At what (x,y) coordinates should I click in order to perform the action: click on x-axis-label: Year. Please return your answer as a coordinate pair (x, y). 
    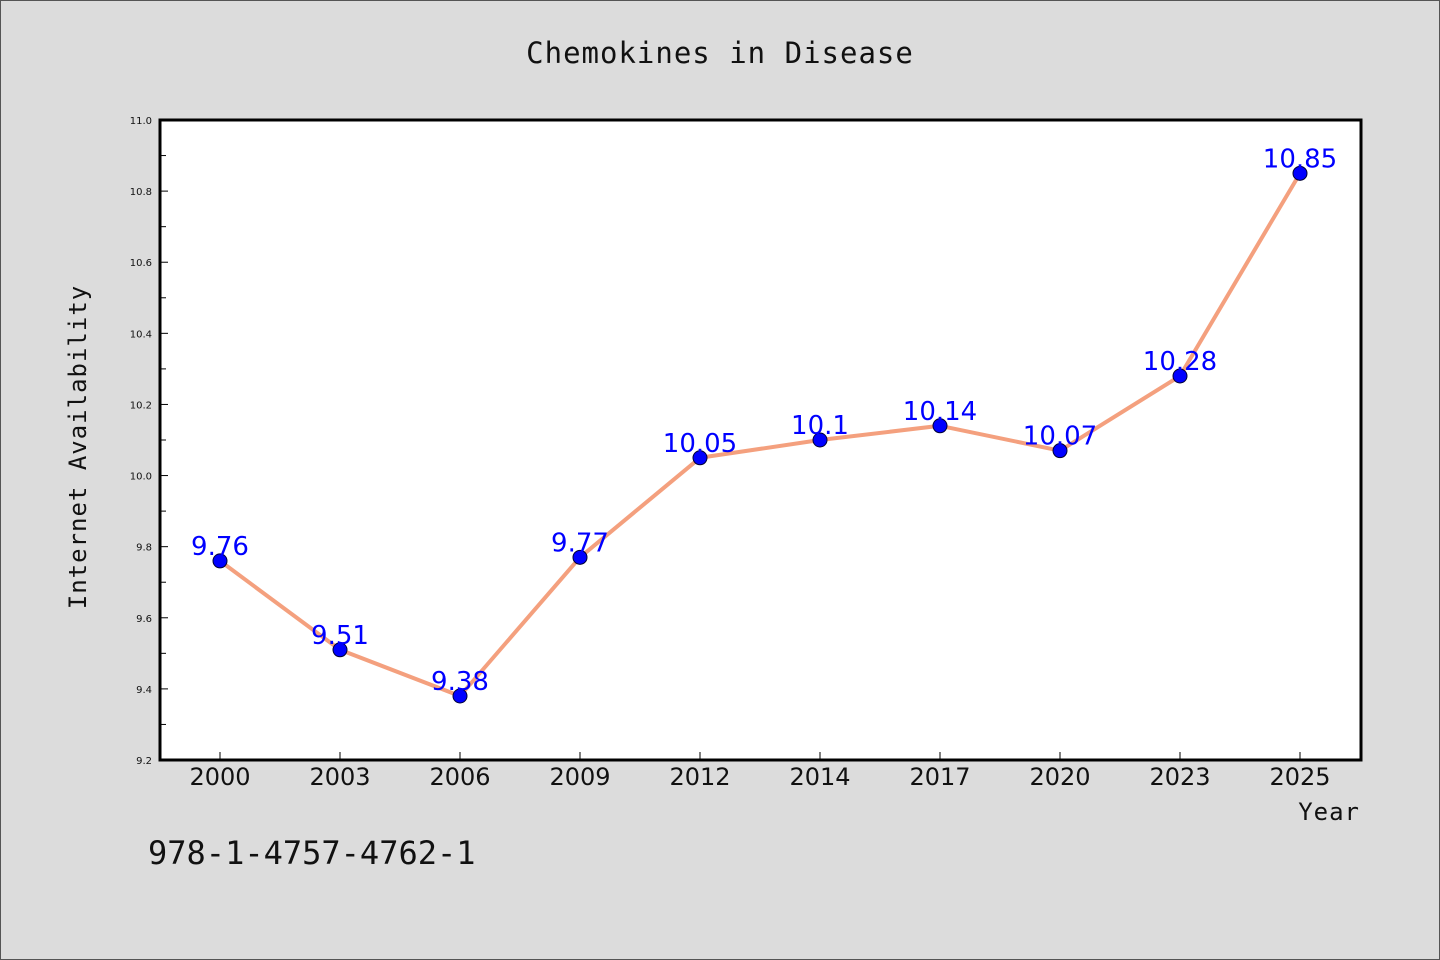
    Looking at the image, I should click on (1329, 812).